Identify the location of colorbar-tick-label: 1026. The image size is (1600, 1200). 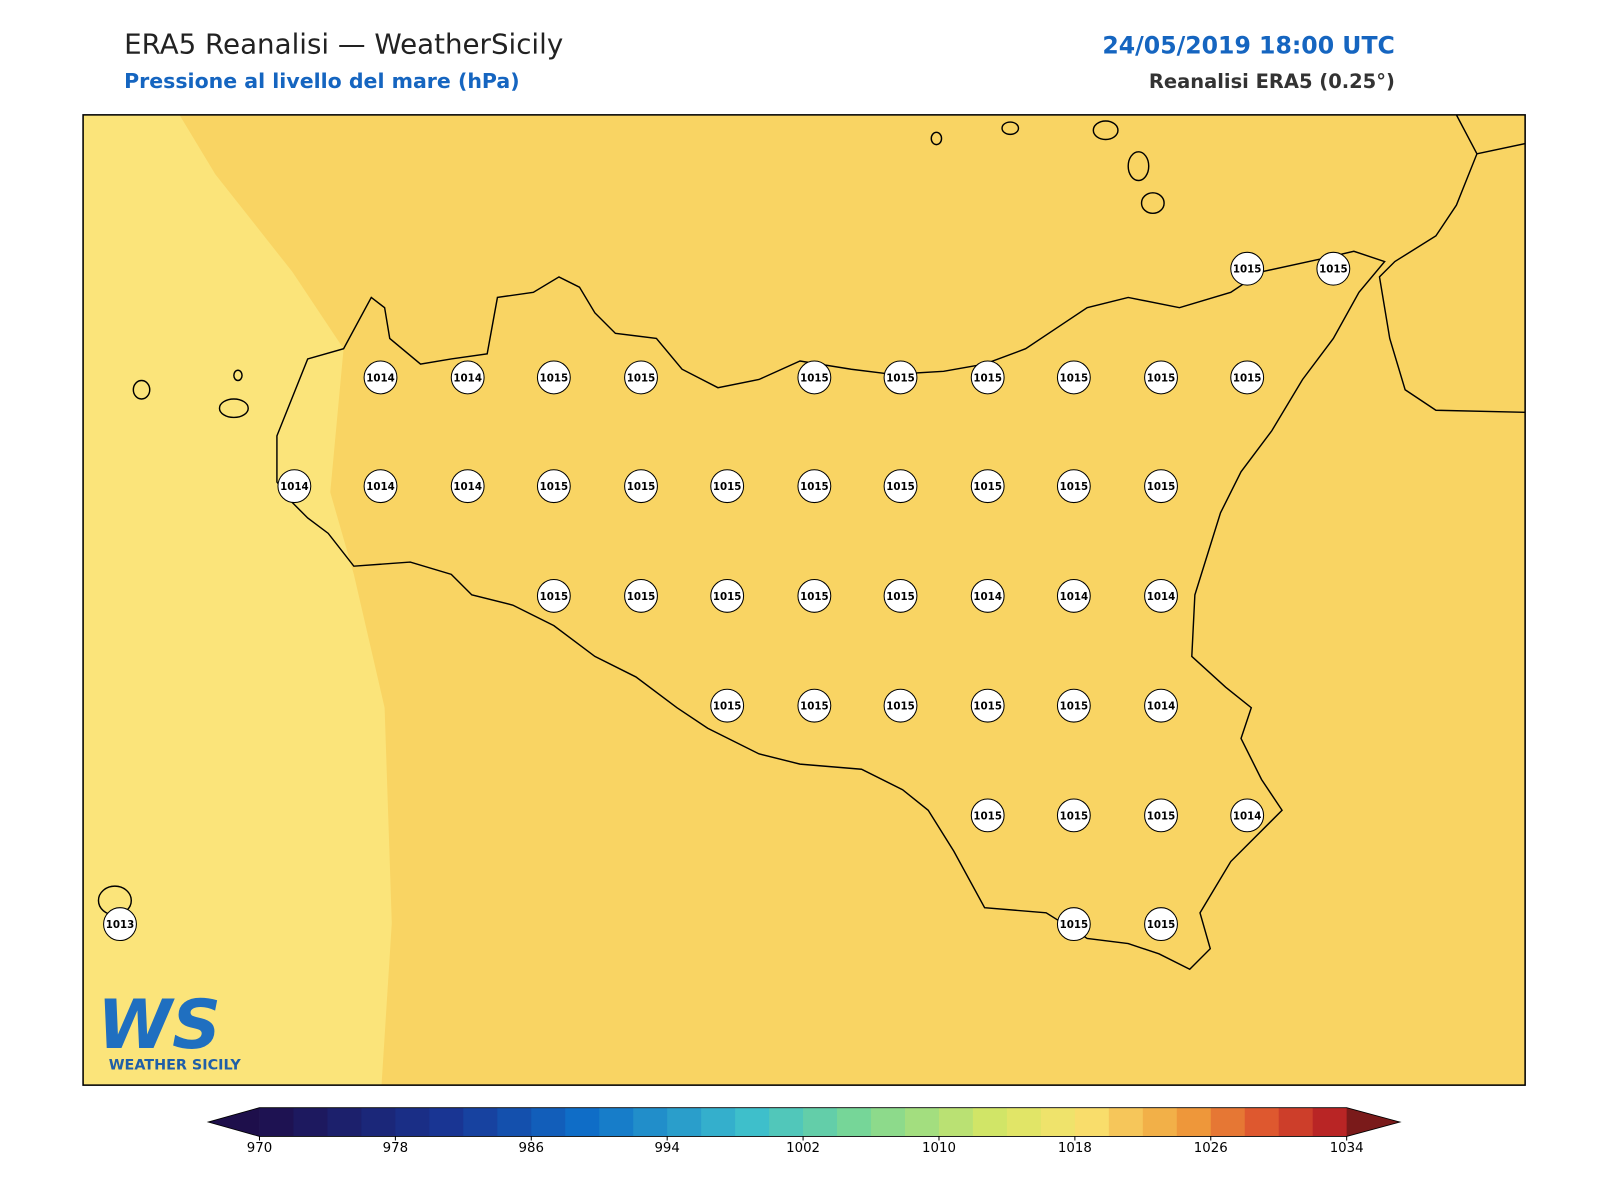
(1211, 1148).